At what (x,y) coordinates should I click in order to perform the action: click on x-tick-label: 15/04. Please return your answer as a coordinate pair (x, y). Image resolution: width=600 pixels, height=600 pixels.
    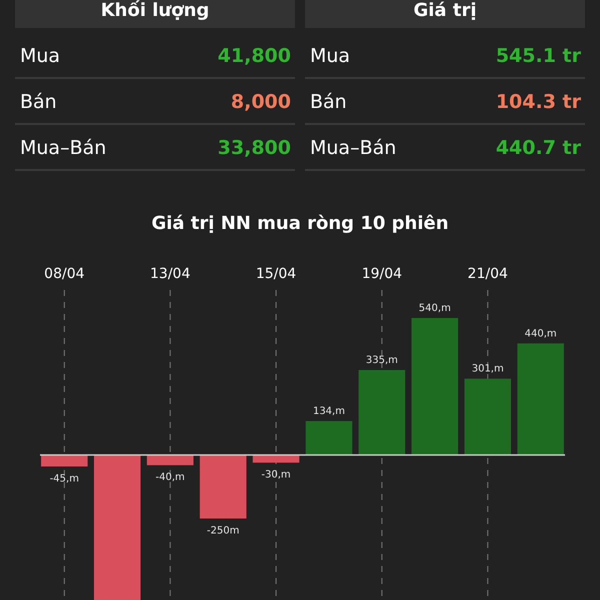
    Looking at the image, I should click on (276, 274).